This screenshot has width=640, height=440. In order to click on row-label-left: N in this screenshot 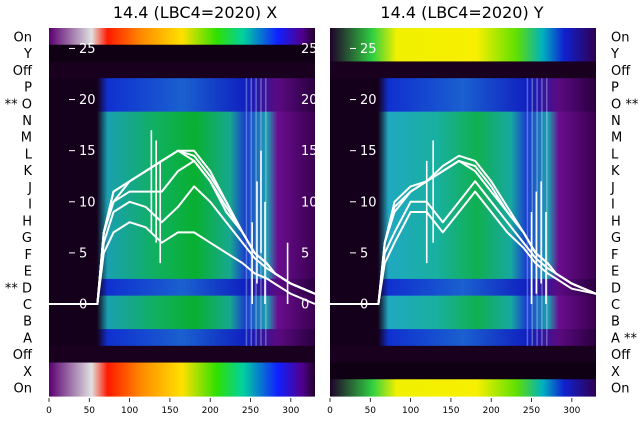, I will do `click(27, 121)`.